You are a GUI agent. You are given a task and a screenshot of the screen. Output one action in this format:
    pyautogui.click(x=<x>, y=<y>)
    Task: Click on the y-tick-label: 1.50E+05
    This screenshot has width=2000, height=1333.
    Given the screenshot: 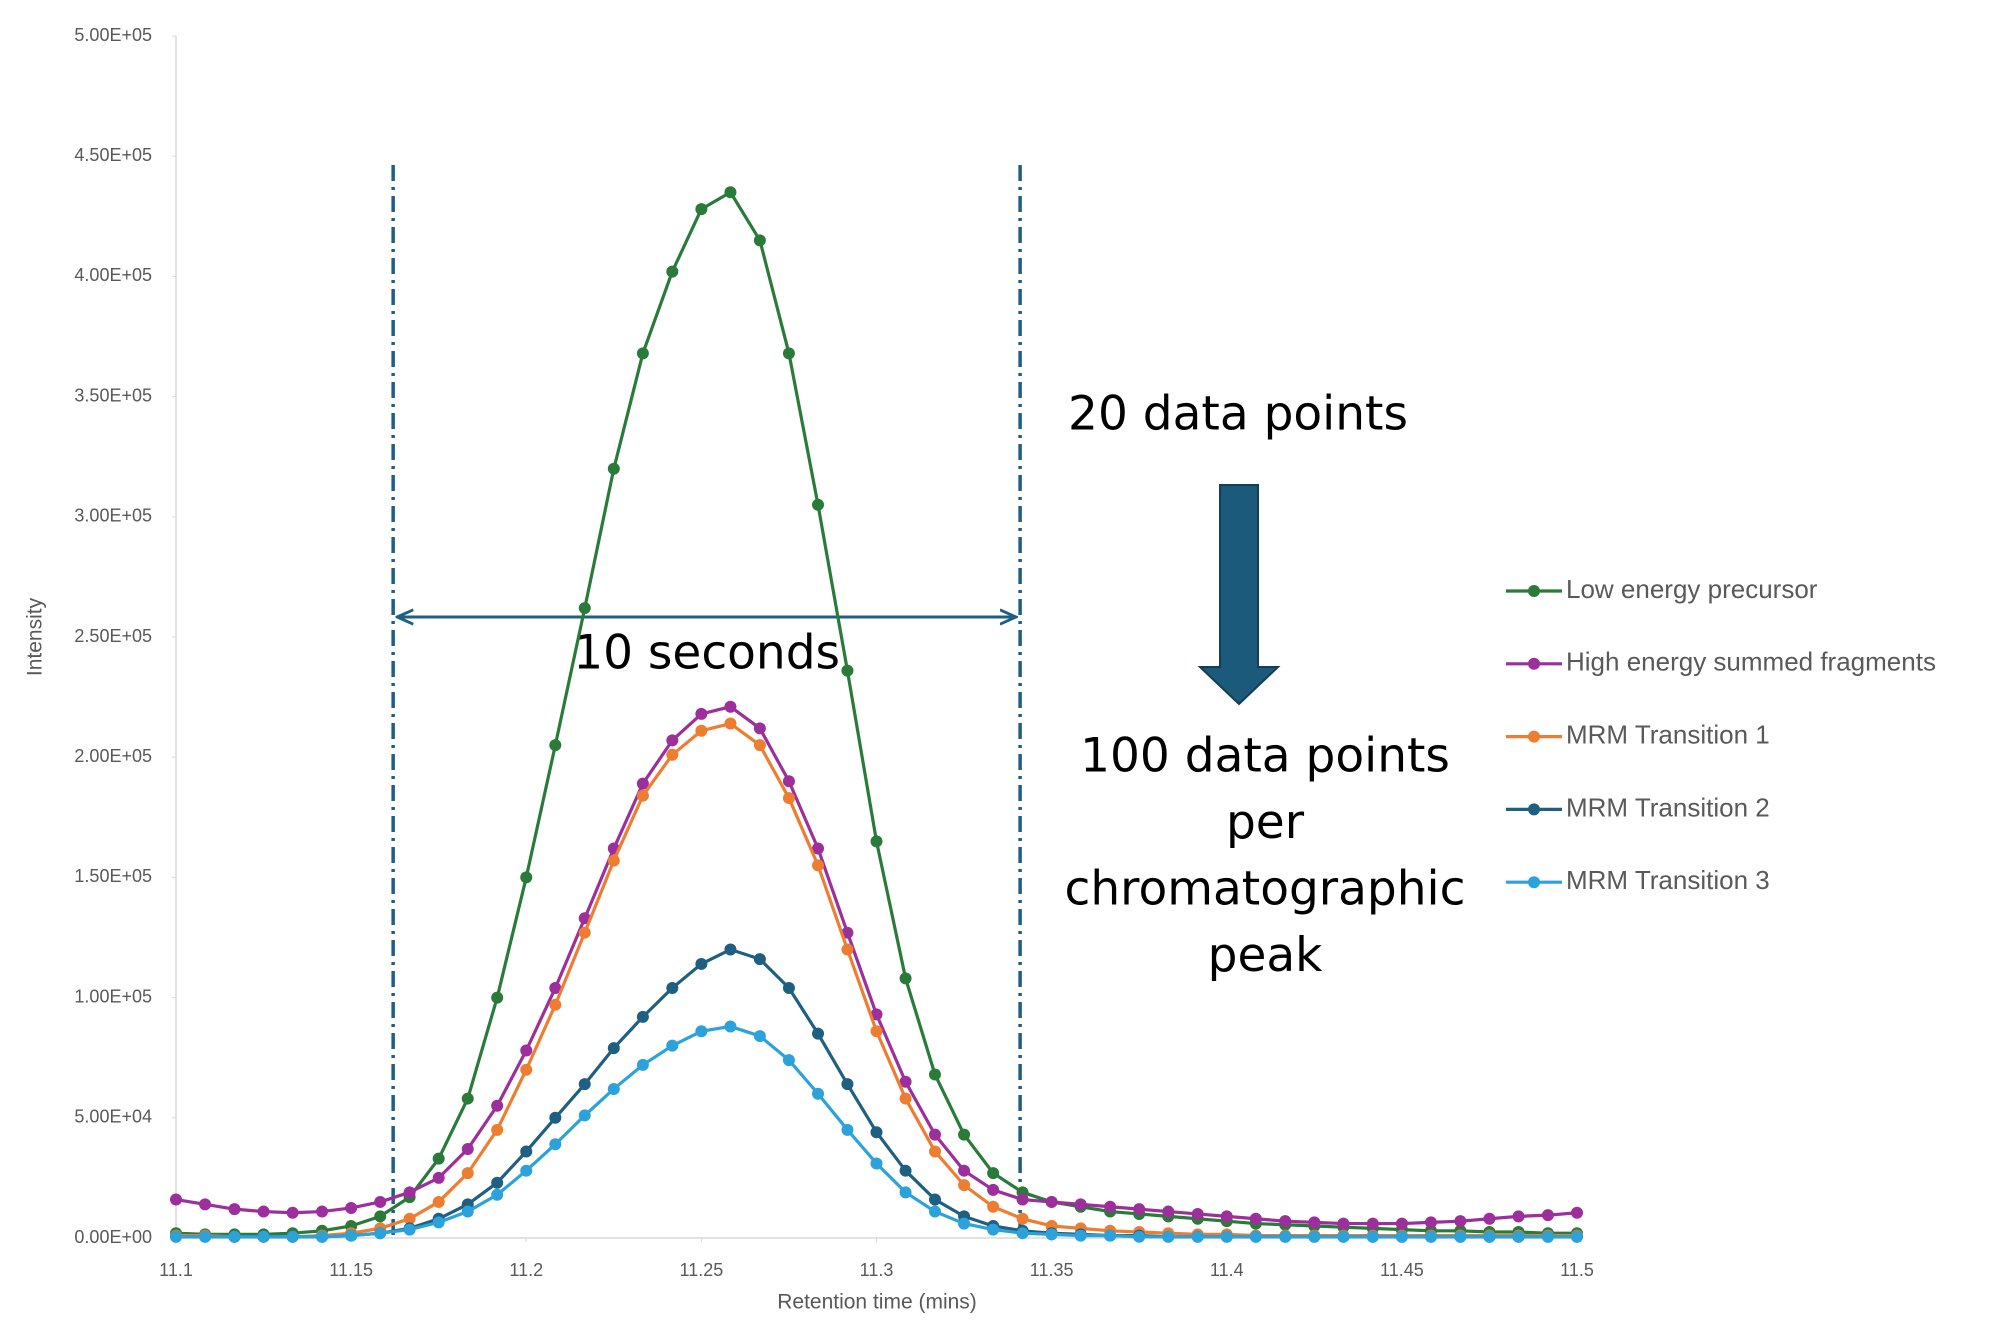 What is the action you would take?
    pyautogui.click(x=113, y=876)
    